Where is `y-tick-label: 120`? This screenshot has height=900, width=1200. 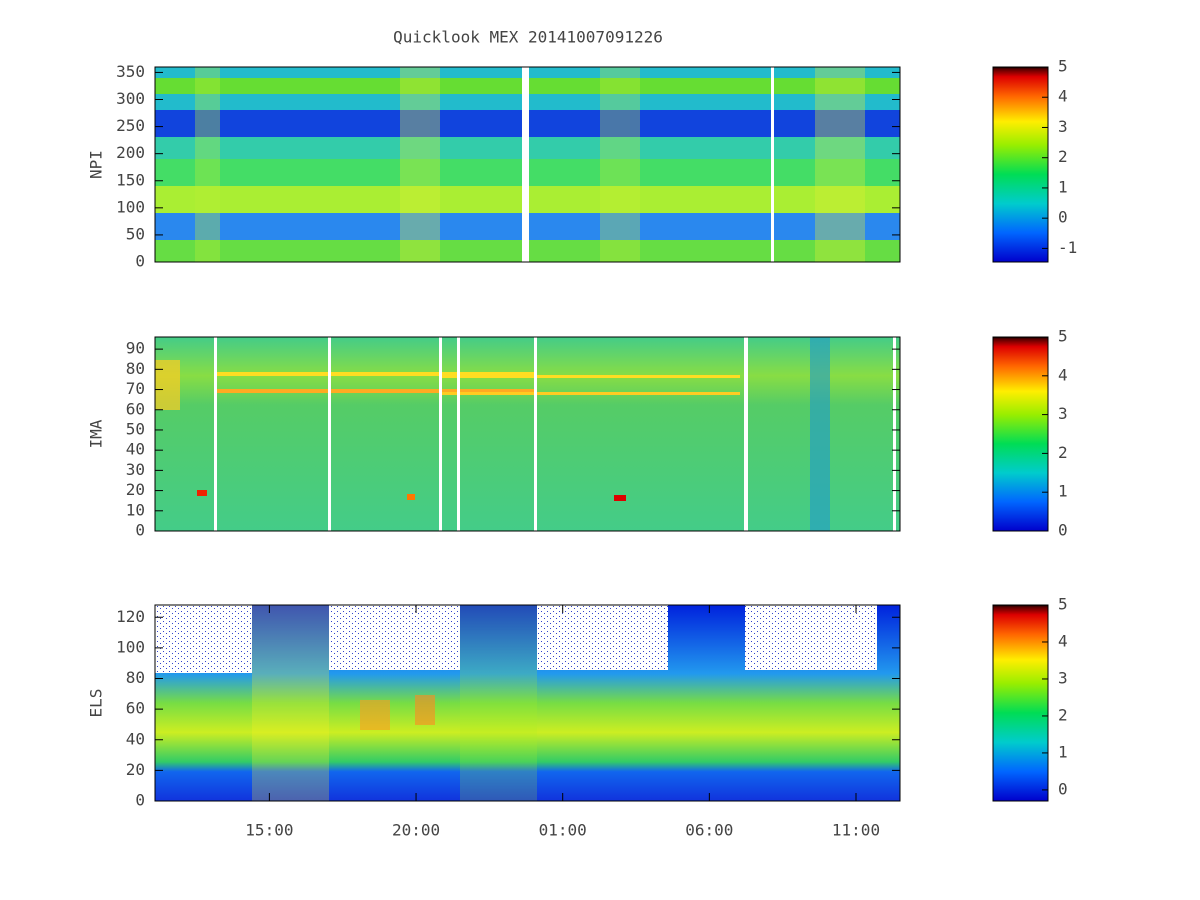 y-tick-label: 120 is located at coordinates (130, 616).